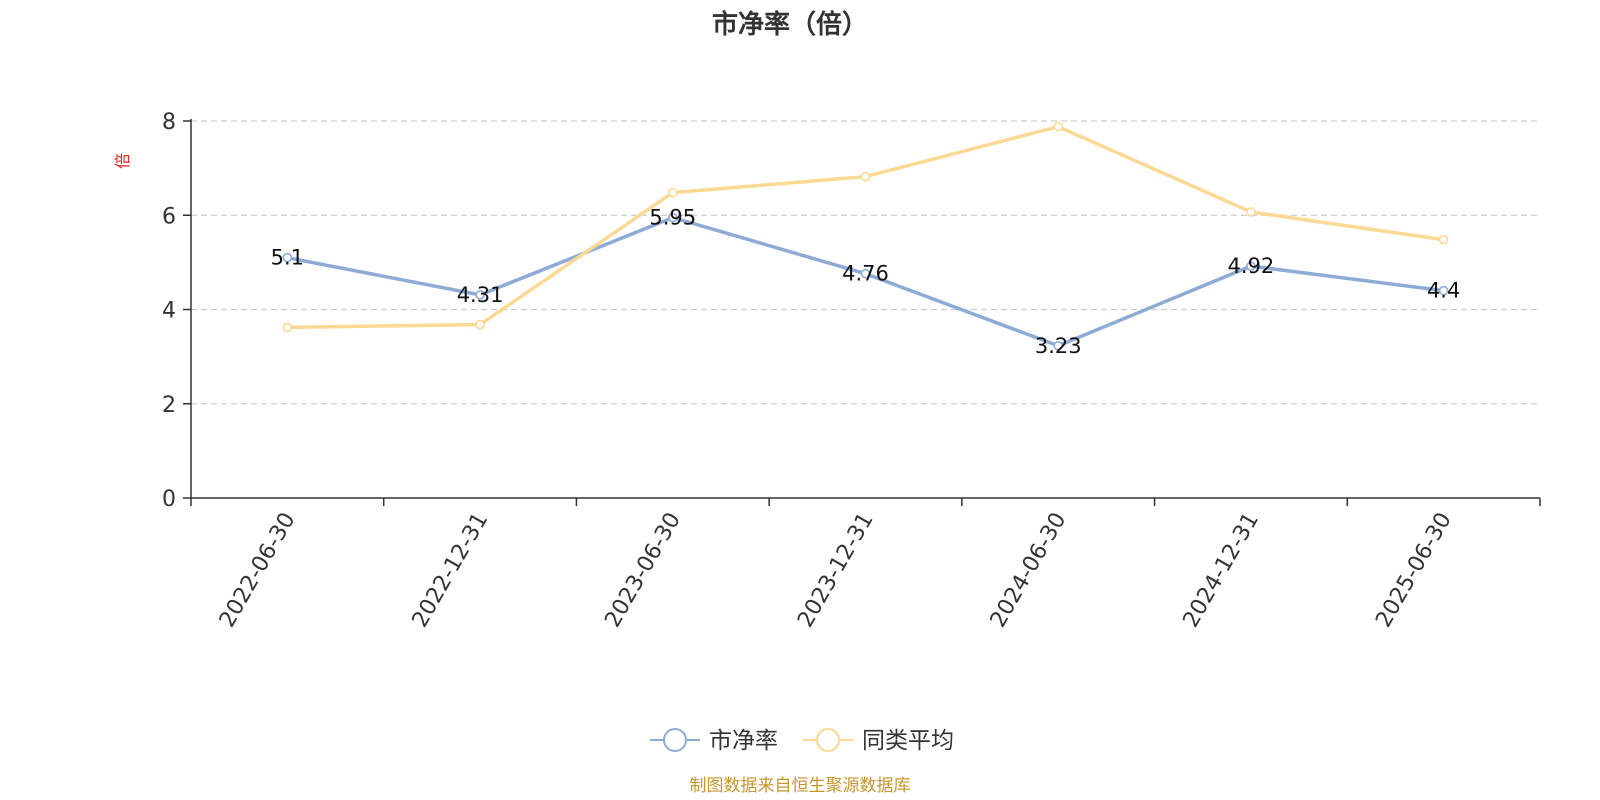  I want to click on data-label: 4.92, so click(1251, 266).